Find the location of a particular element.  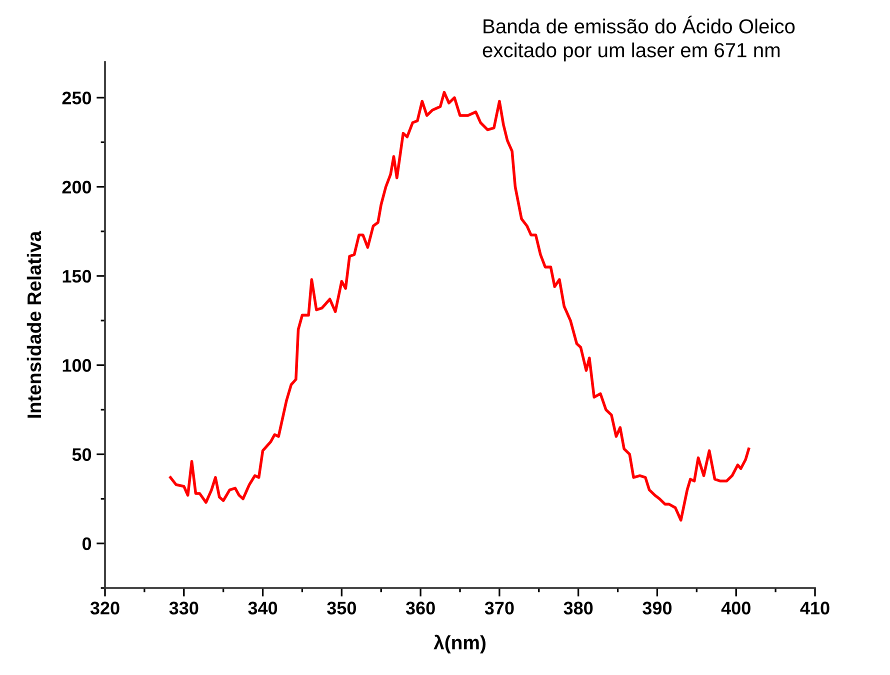

y-tick-label: 150 is located at coordinates (77, 276).